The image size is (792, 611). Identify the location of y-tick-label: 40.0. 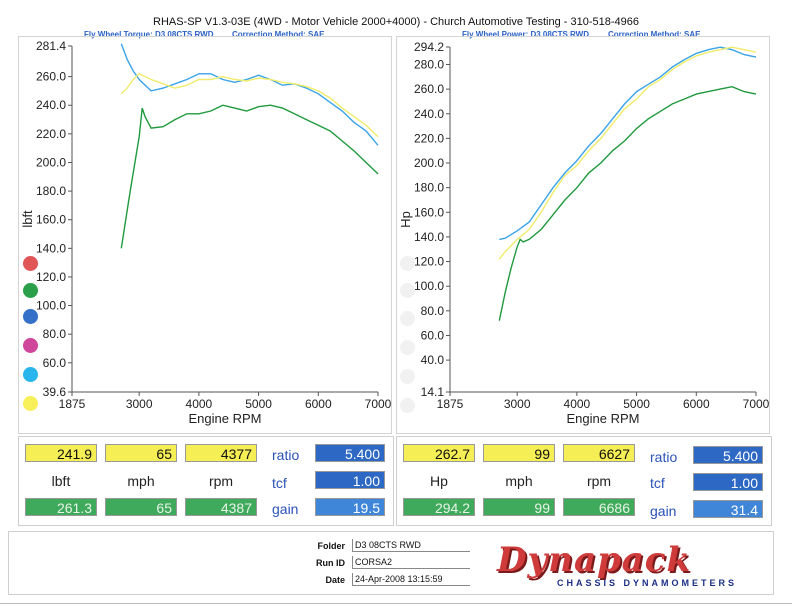
(433, 360).